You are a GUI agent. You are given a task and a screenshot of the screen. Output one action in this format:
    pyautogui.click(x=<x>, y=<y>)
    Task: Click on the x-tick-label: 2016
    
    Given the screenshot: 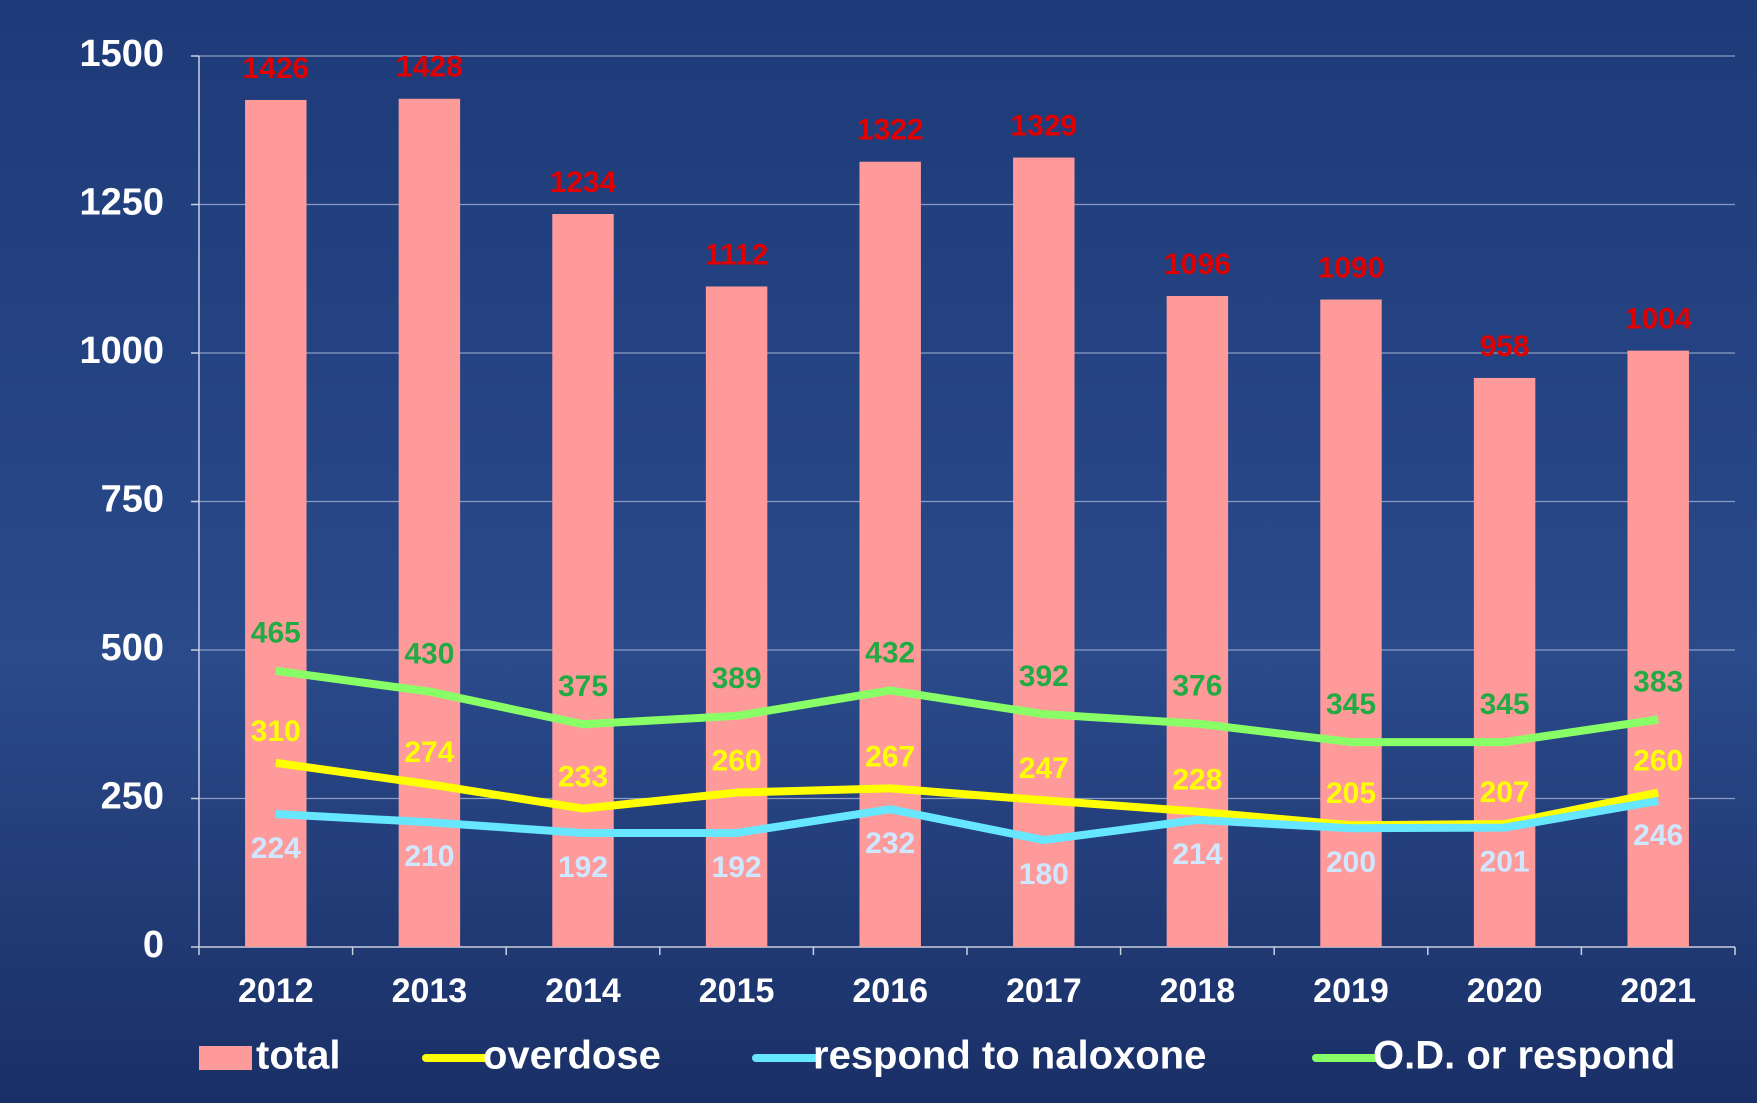 What is the action you would take?
    pyautogui.click(x=890, y=991)
    